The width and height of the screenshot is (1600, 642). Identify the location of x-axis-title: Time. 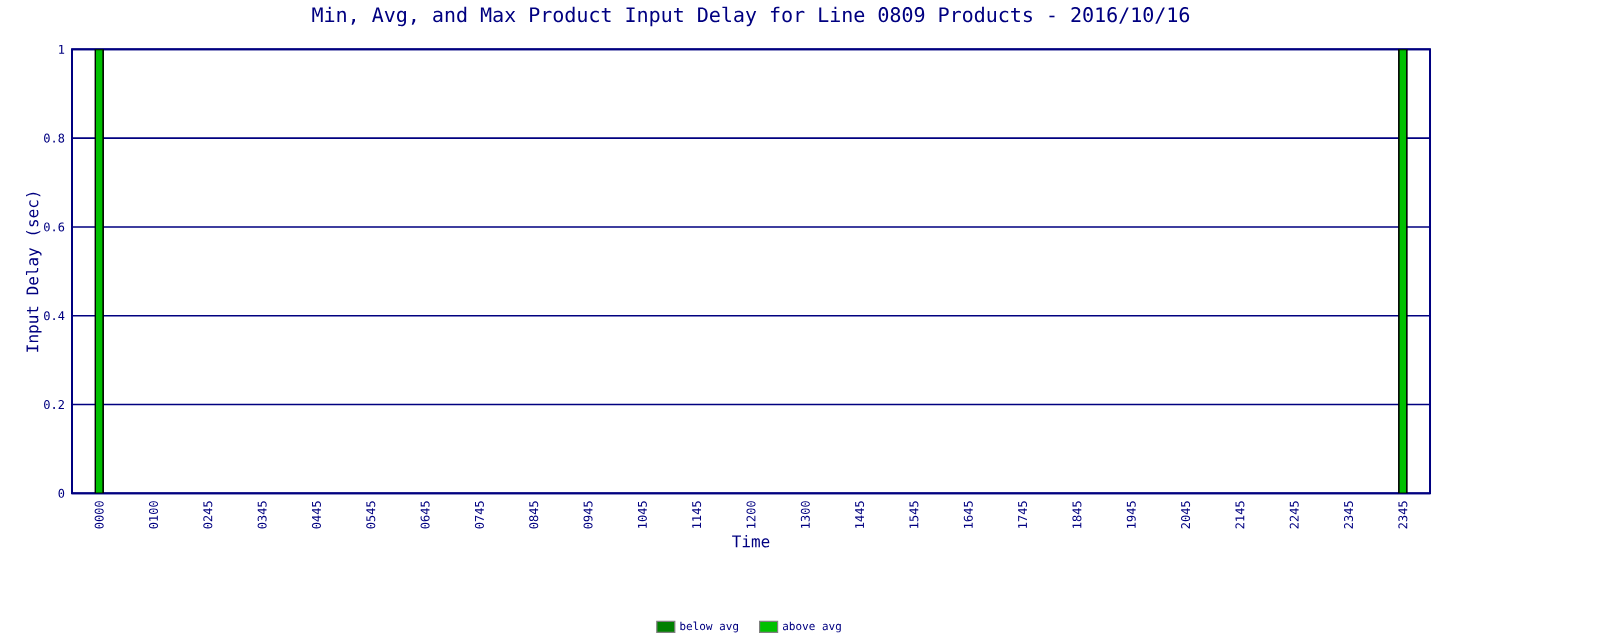
(751, 541).